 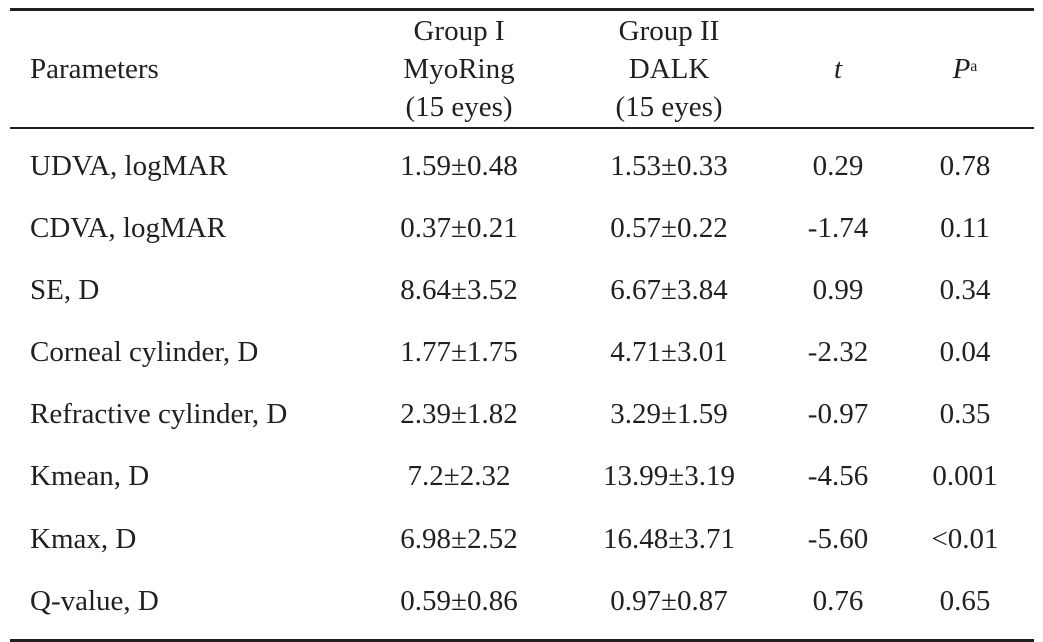 I want to click on table-top-rule, so click(x=522, y=9).